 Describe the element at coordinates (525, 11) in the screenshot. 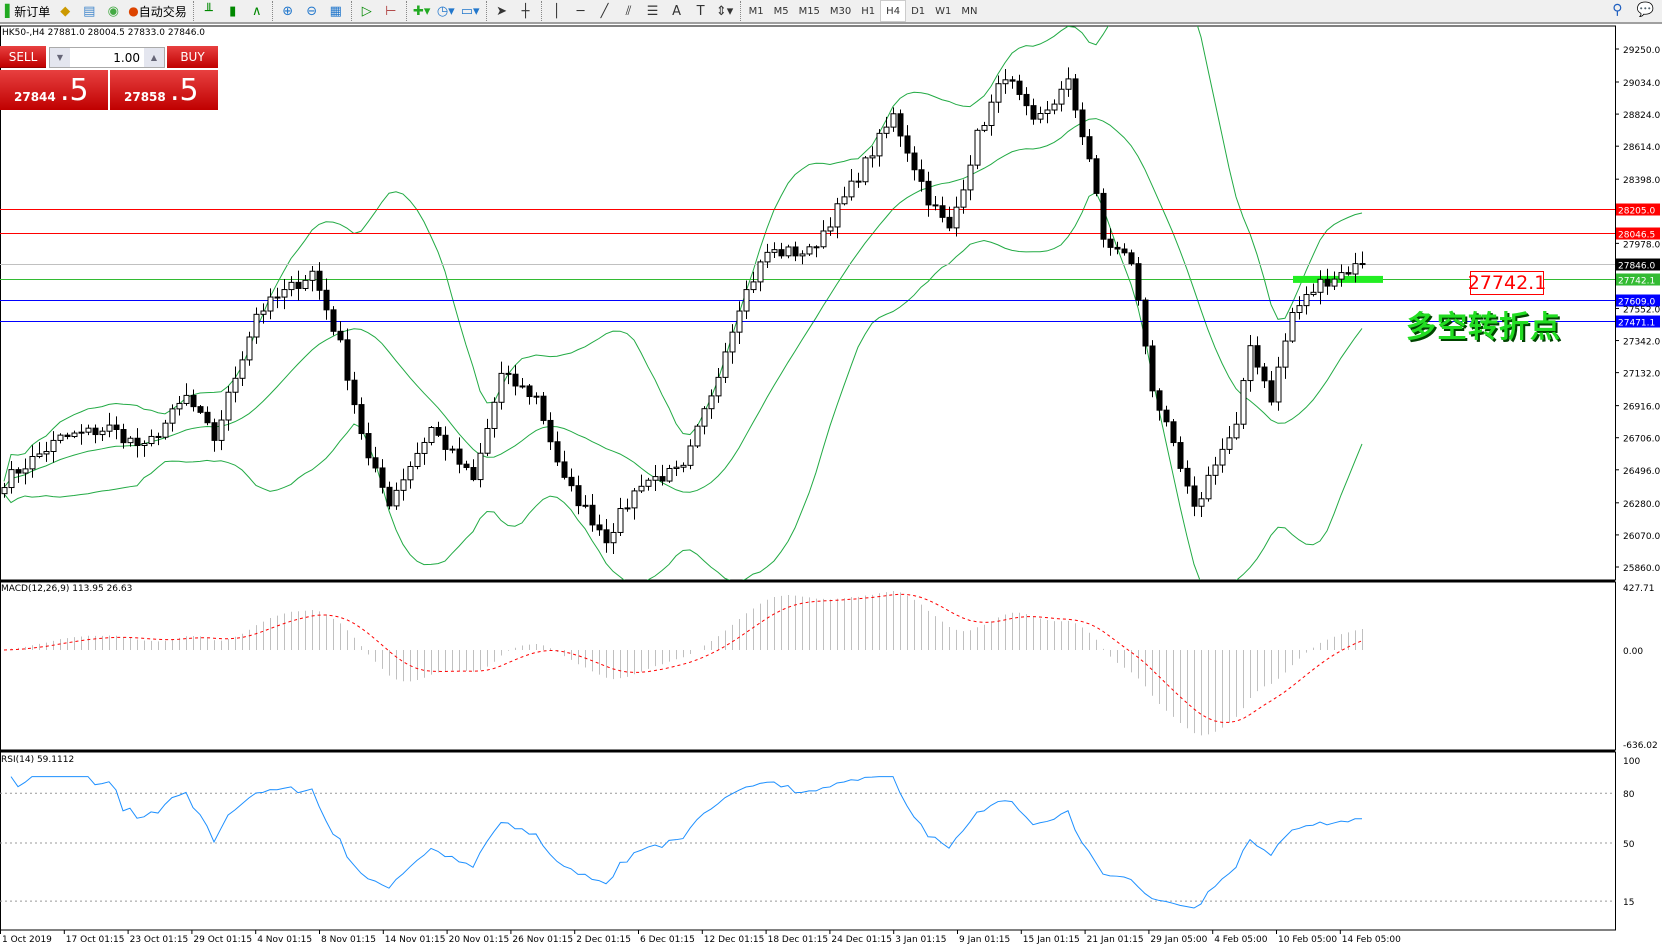

I see `crosshair-icon: ┼` at that location.